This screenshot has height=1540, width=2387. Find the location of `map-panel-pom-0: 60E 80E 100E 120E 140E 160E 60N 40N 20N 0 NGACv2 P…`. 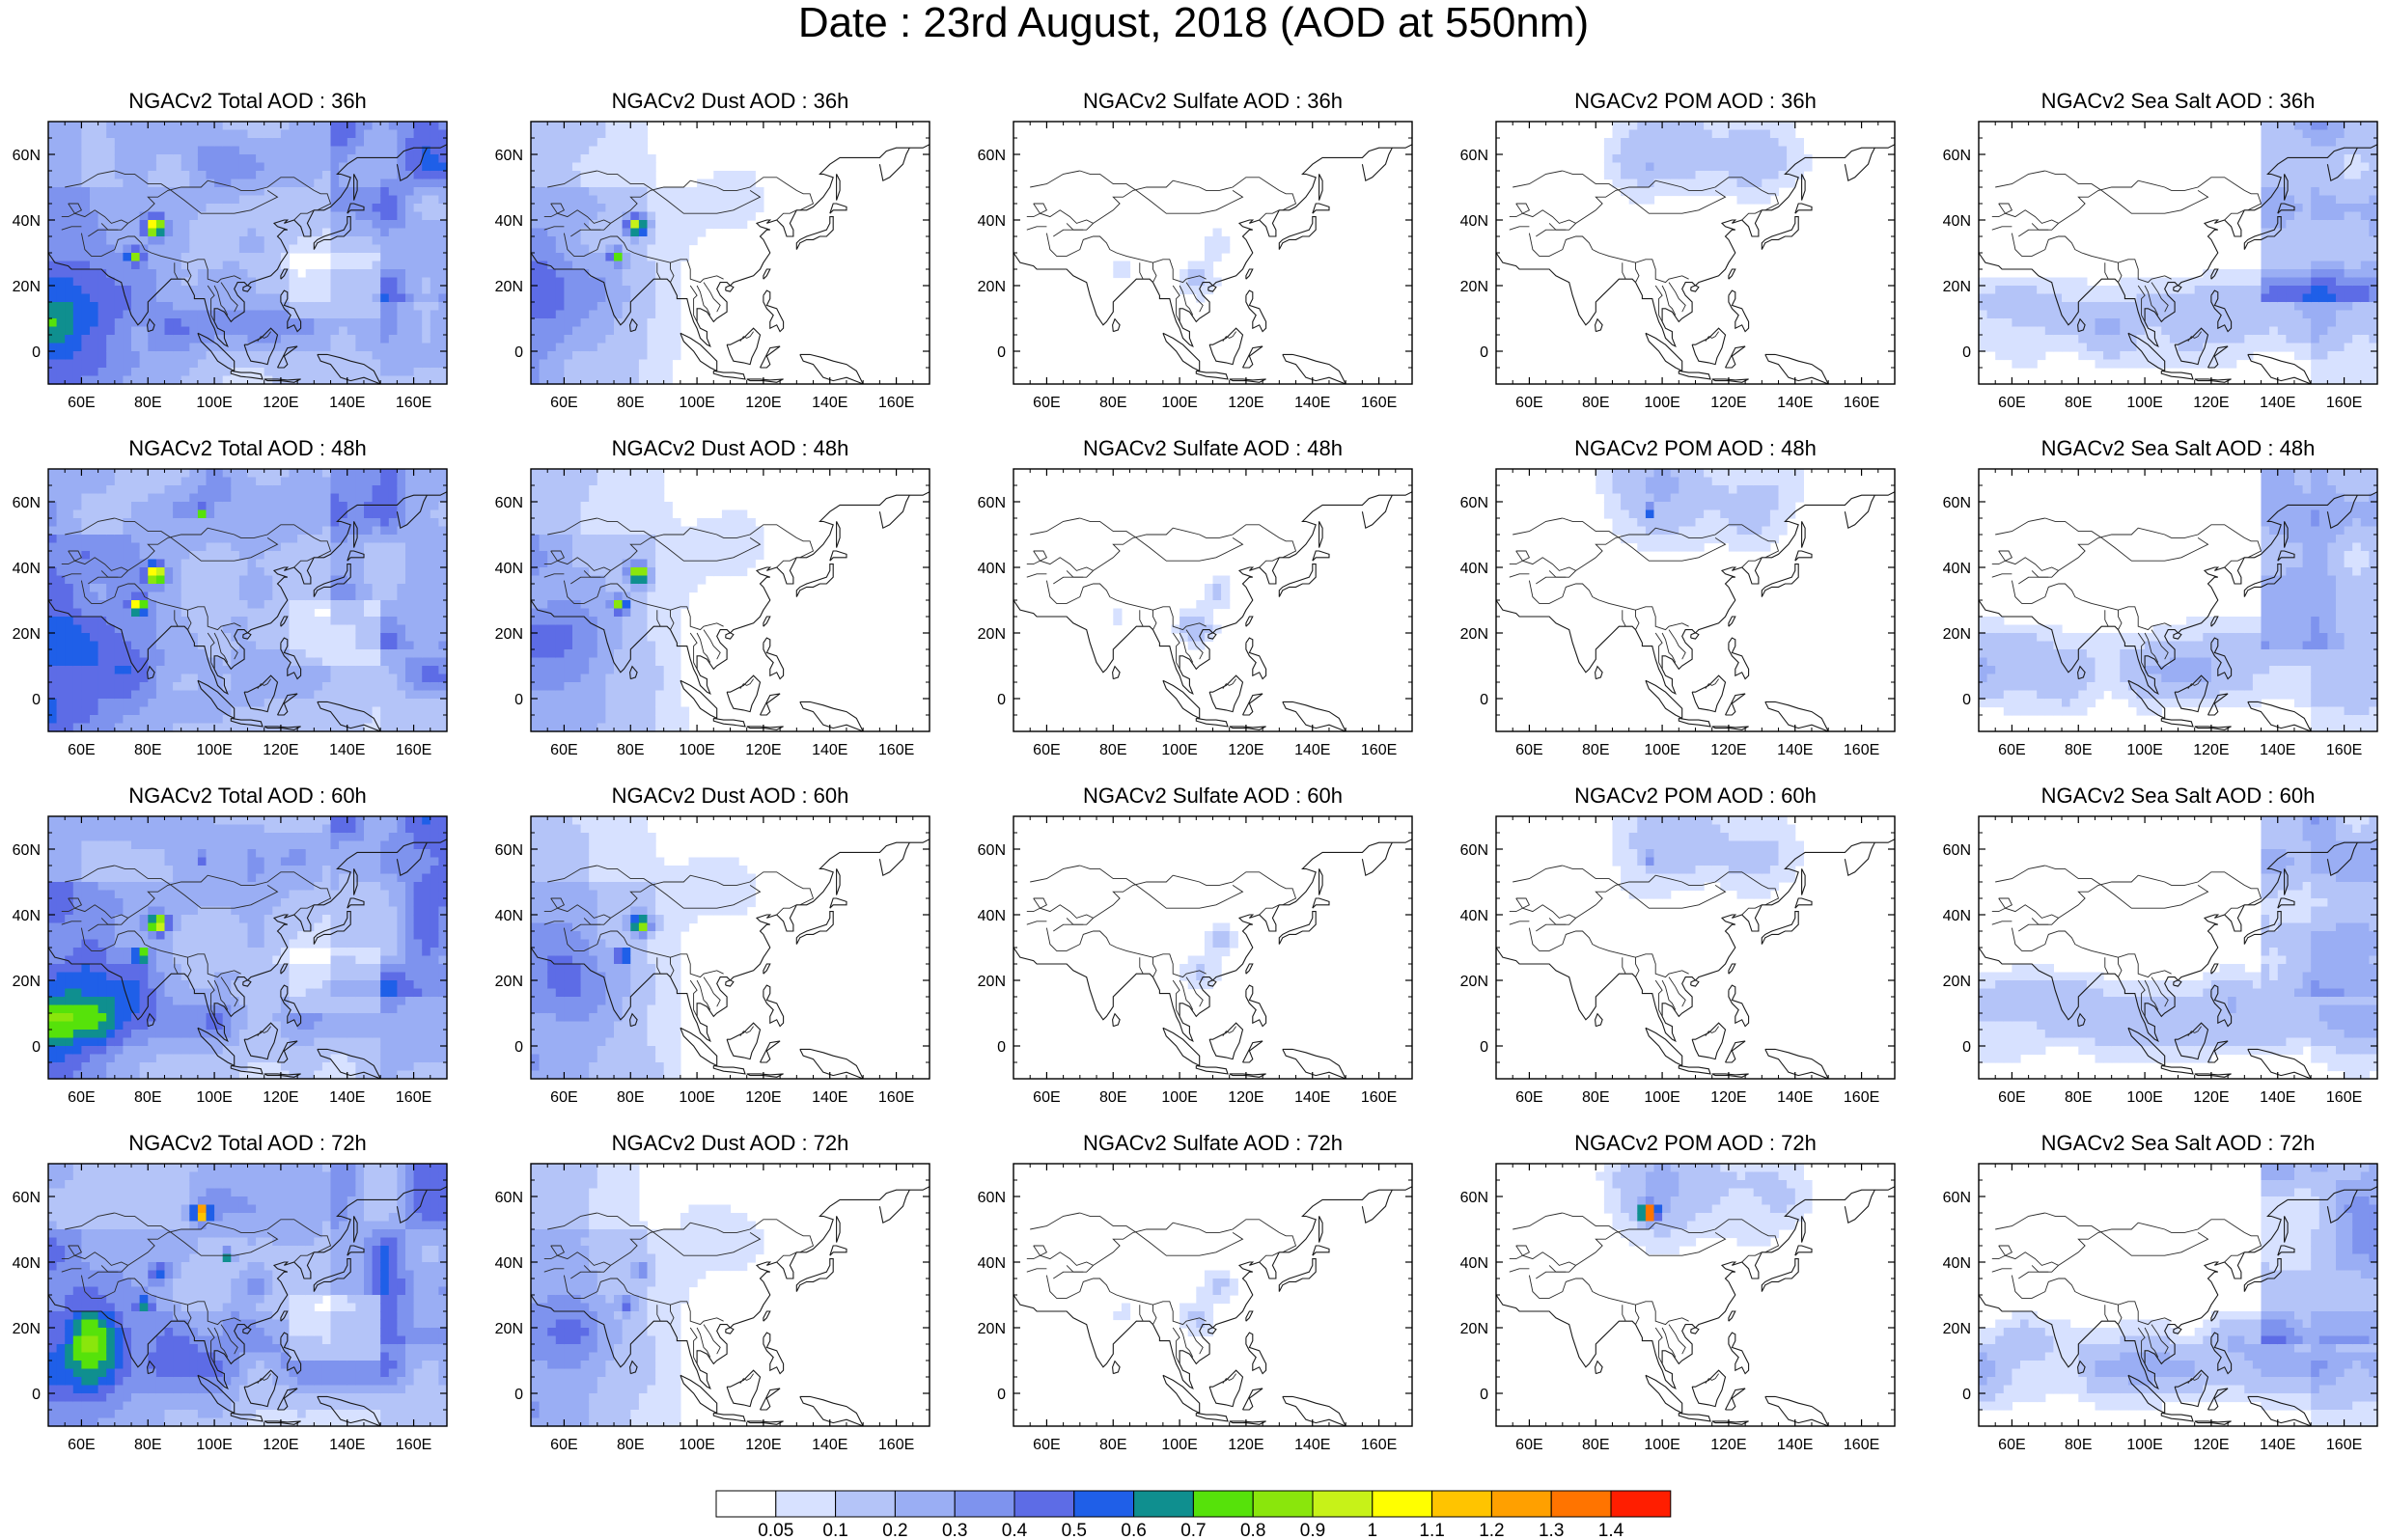

map-panel-pom-0: 60E 80E 100E 120E 140E 160E 60N 40N 20N 0 NGACv2 P… is located at coordinates (1672, 253).